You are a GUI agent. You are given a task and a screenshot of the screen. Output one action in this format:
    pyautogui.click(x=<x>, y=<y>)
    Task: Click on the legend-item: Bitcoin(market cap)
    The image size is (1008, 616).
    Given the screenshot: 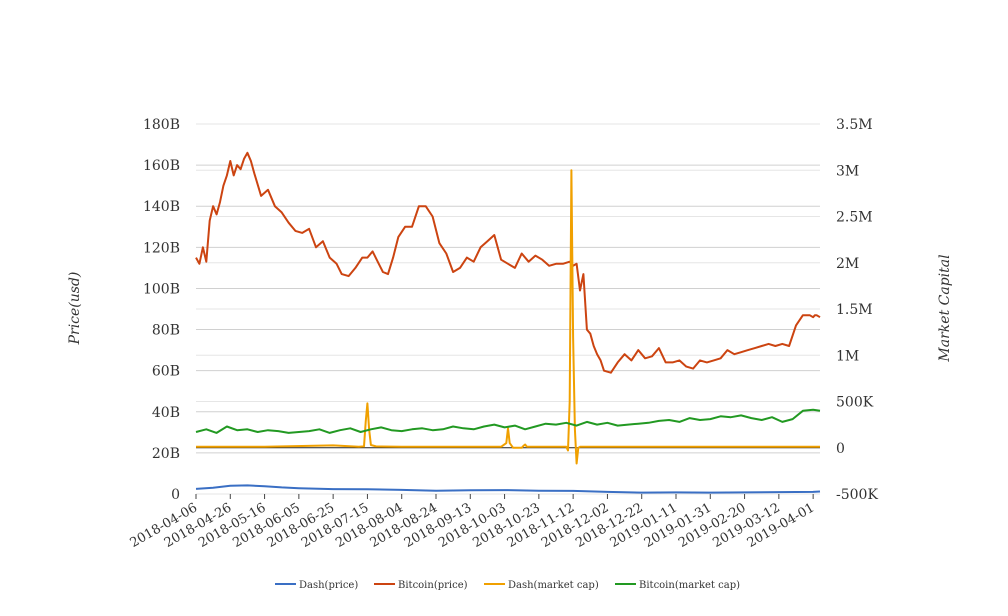 What is the action you would take?
    pyautogui.click(x=677, y=585)
    